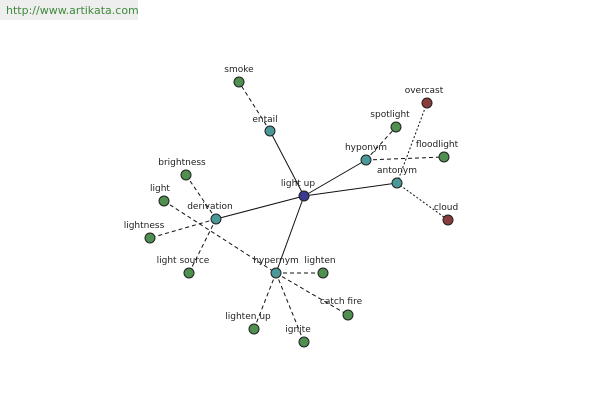  What do you see at coordinates (183, 261) in the screenshot?
I see `node-label: light source` at bounding box center [183, 261].